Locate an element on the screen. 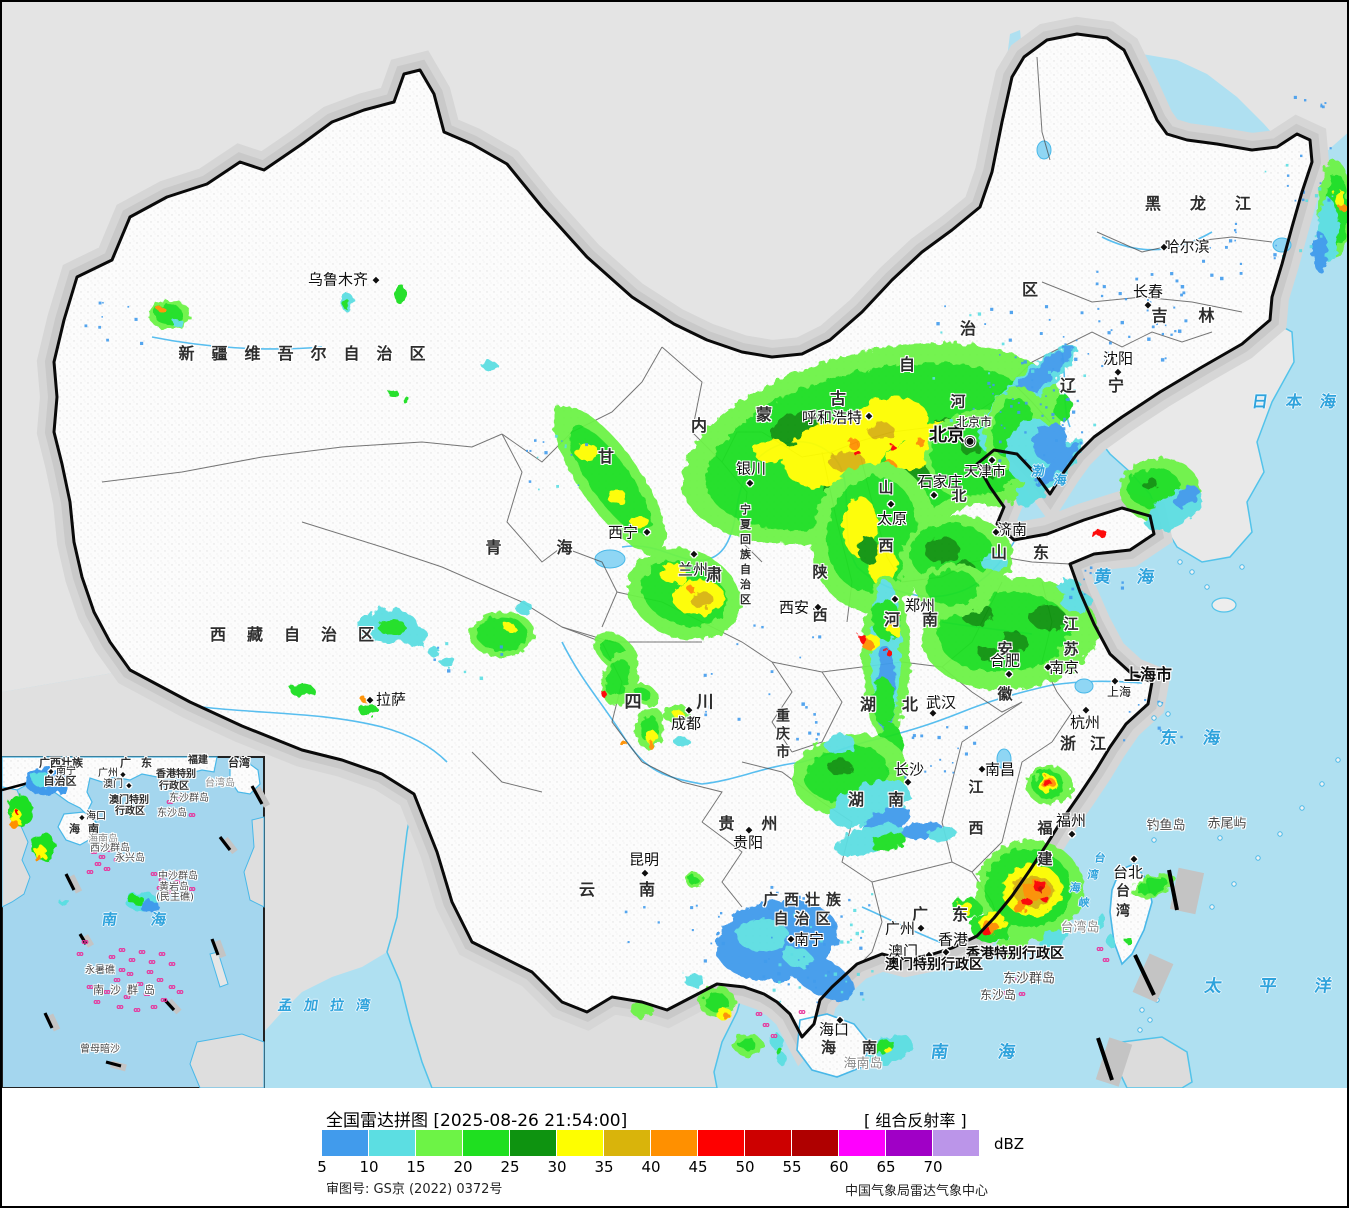 Image resolution: width=1349 pixels, height=1208 pixels. sea-boundary-dashes is located at coordinates (1150, 977).